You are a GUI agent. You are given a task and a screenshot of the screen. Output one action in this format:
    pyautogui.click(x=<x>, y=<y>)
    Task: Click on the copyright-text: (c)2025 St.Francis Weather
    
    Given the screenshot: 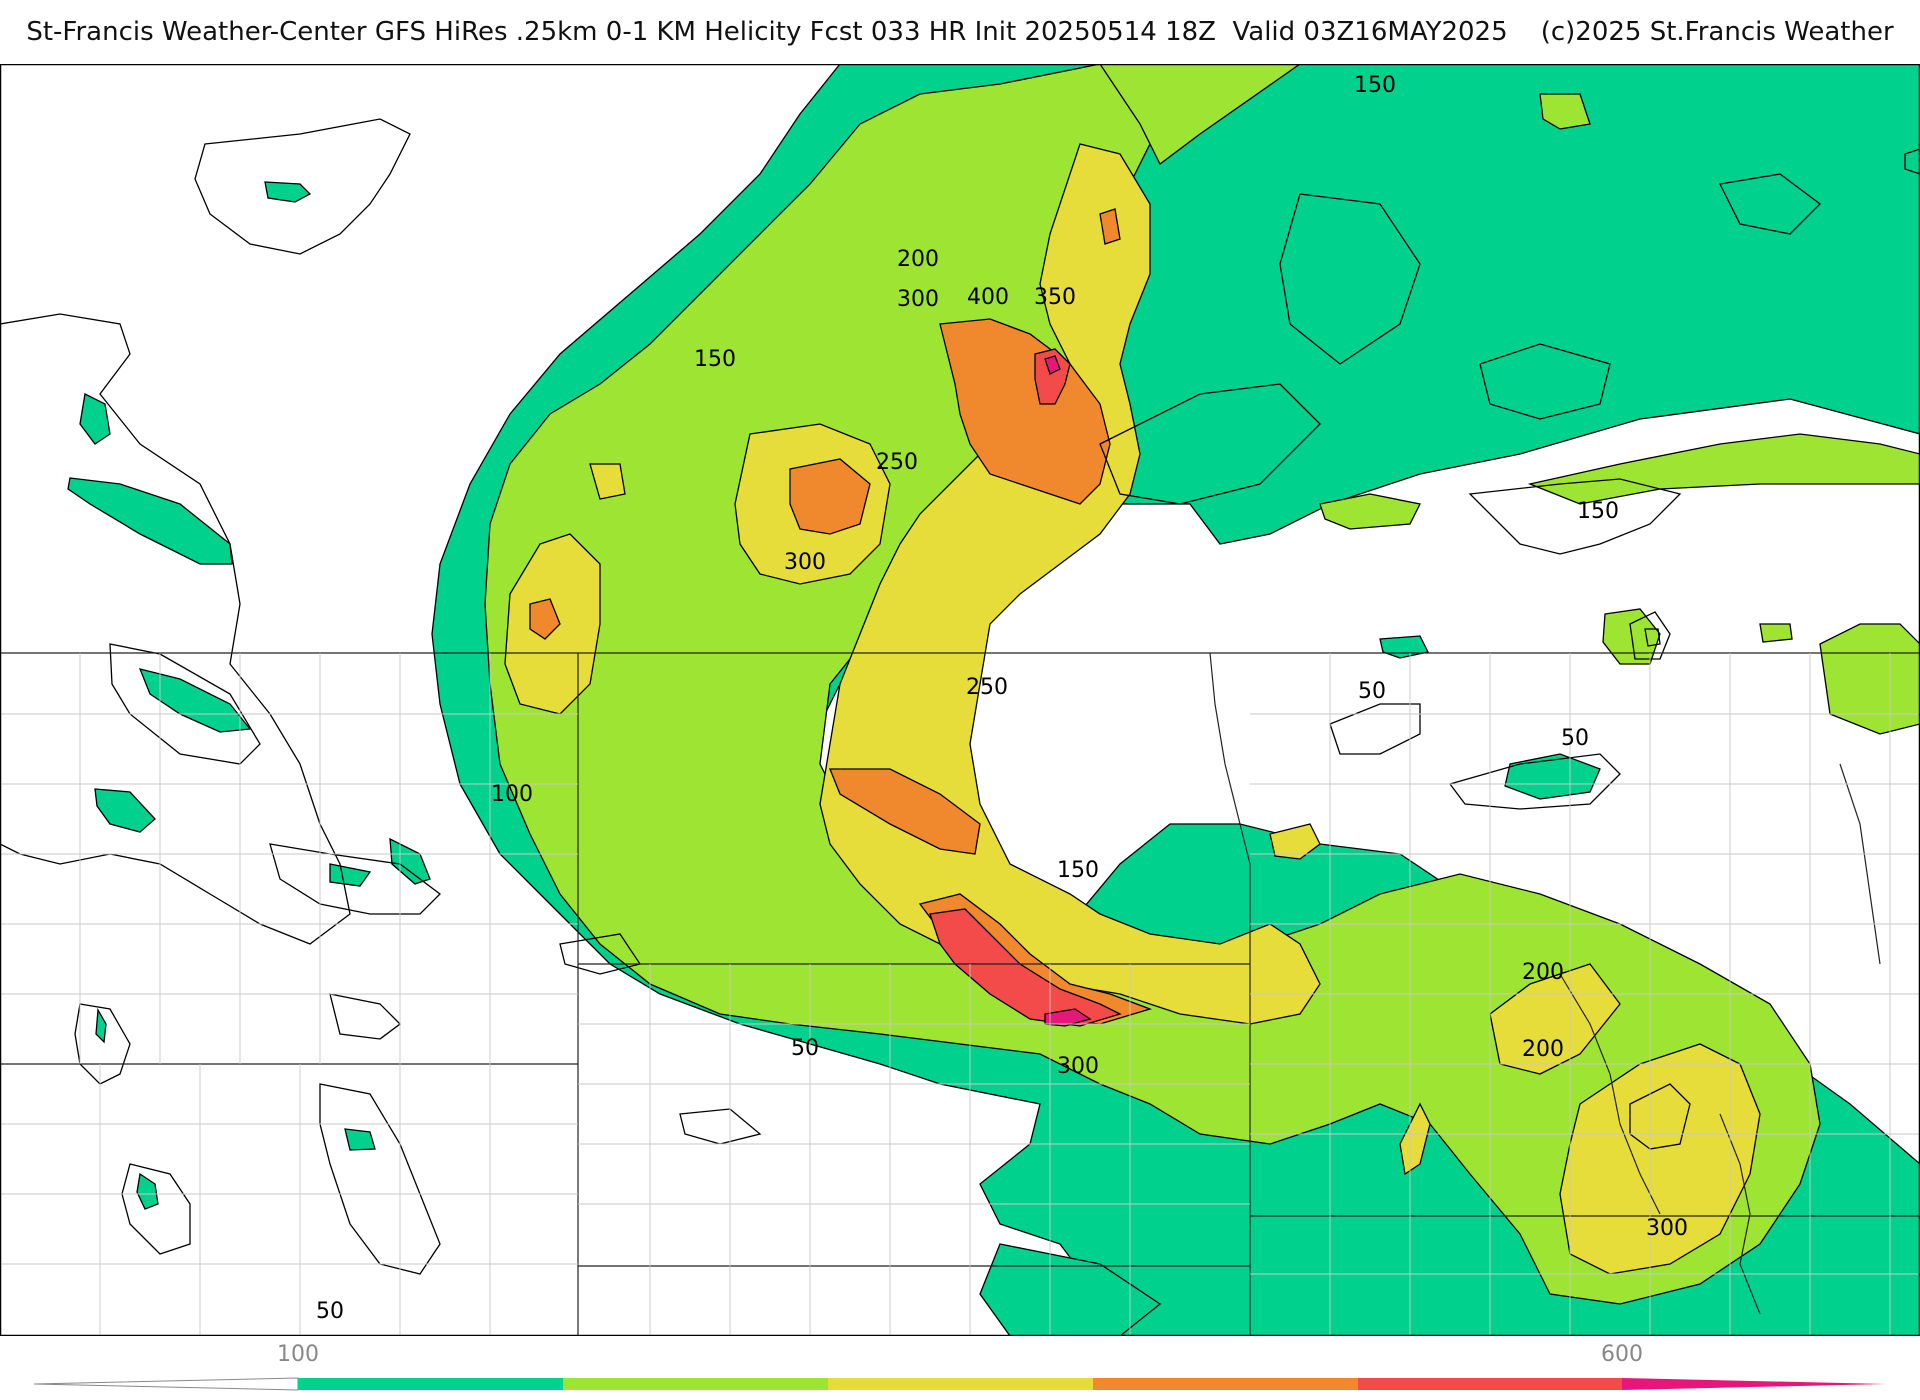 What is the action you would take?
    pyautogui.click(x=1717, y=32)
    